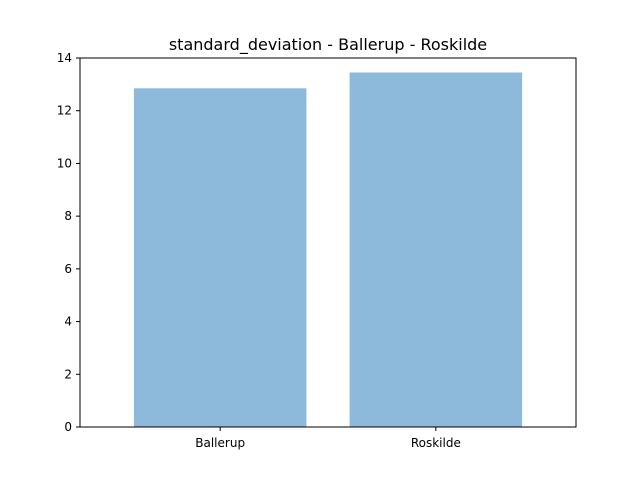 This screenshot has width=640, height=480. I want to click on y-tick-label: 14, so click(64, 58).